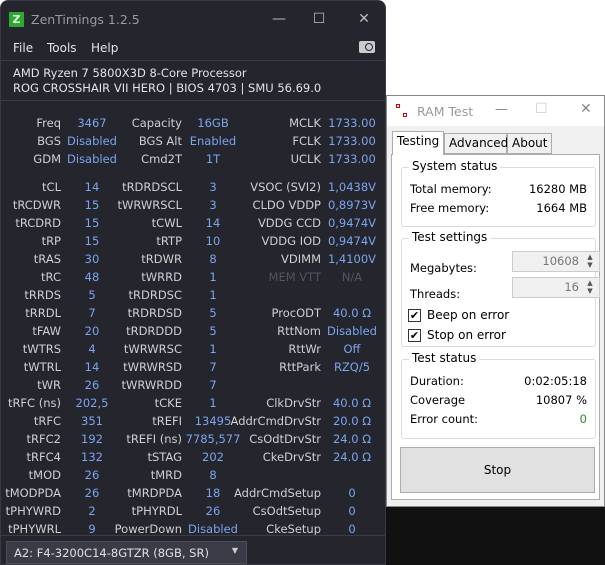 This screenshot has width=605, height=565. Describe the element at coordinates (166, 475) in the screenshot. I see `timing-label: tMRD` at that location.